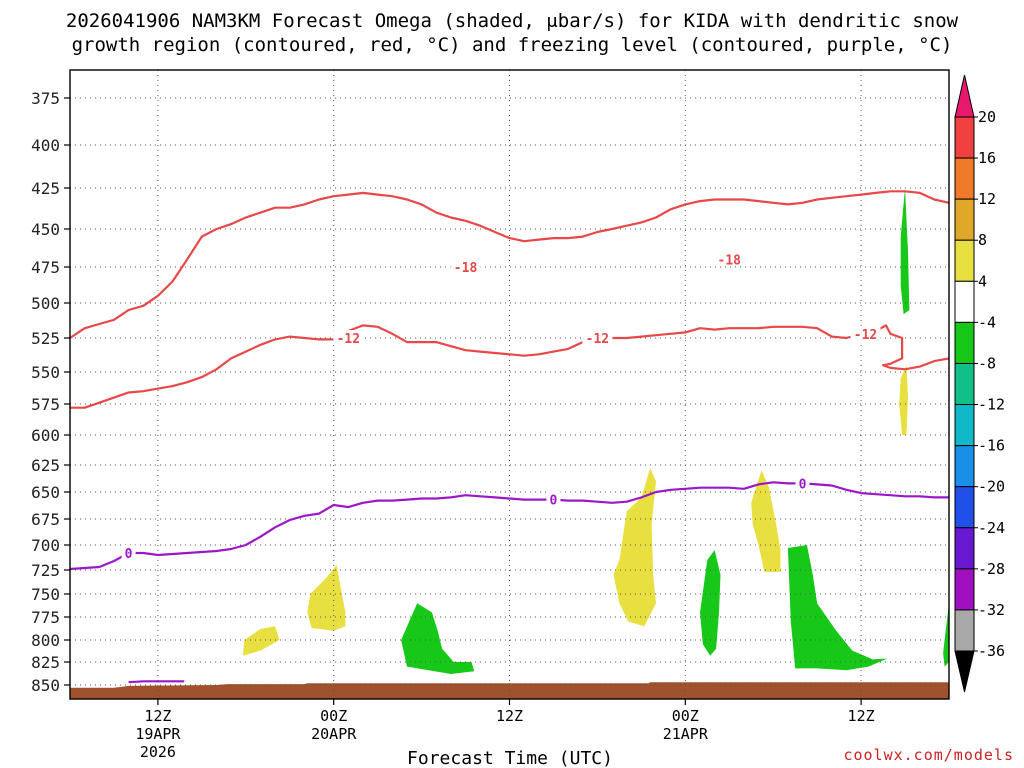 Image resolution: width=1024 pixels, height=768 pixels. I want to click on y-tick-label: 650, so click(45, 492).